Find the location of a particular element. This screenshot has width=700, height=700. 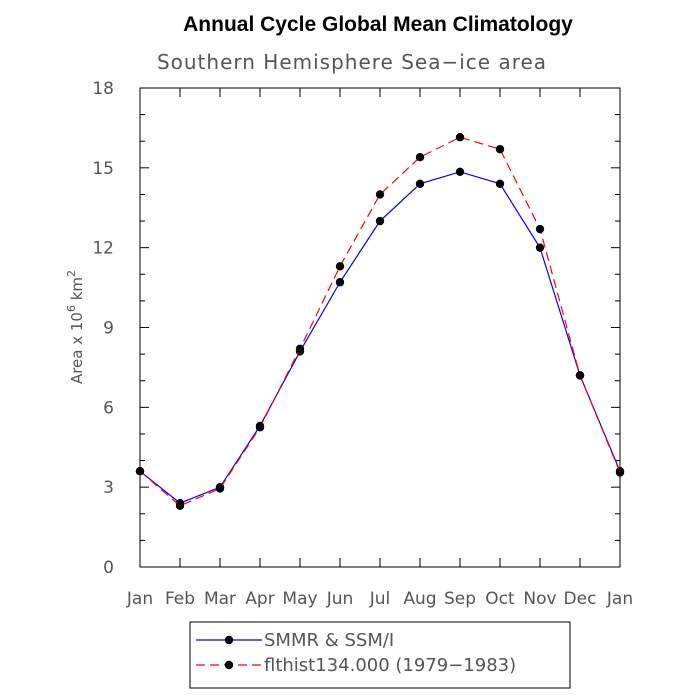

xtick-label: Aug is located at coordinates (419, 599).